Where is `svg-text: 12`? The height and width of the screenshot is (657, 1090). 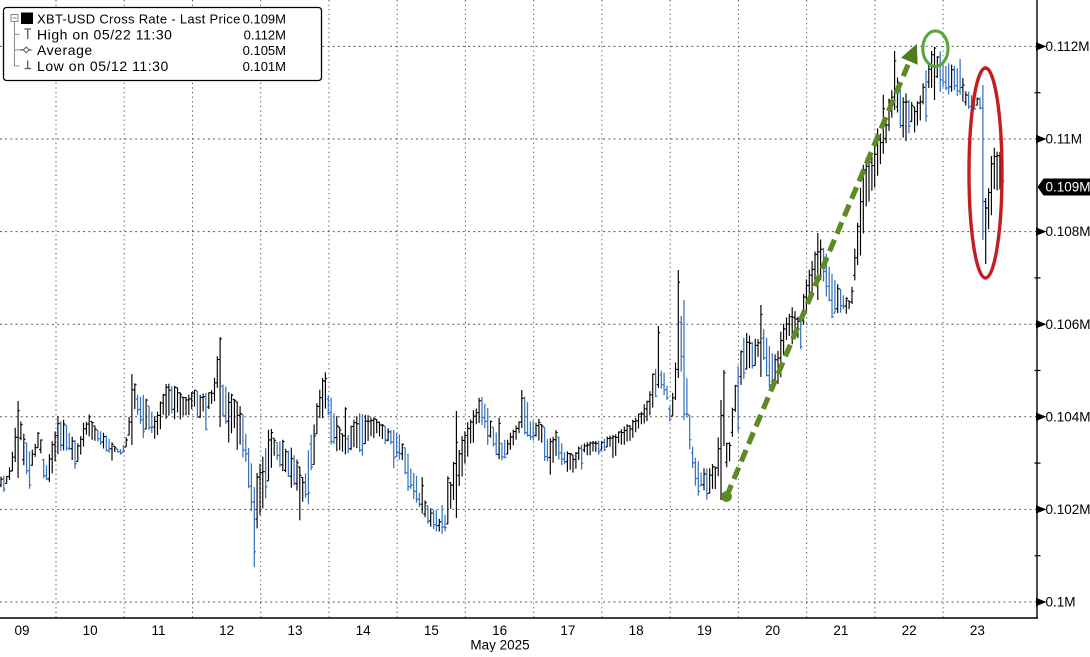
svg-text: 12 is located at coordinates (226, 630).